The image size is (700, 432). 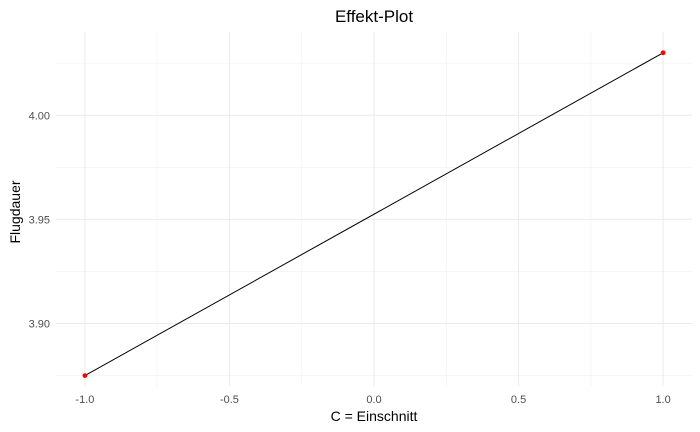 I want to click on y-tick-label: 3.95, so click(x=39, y=220).